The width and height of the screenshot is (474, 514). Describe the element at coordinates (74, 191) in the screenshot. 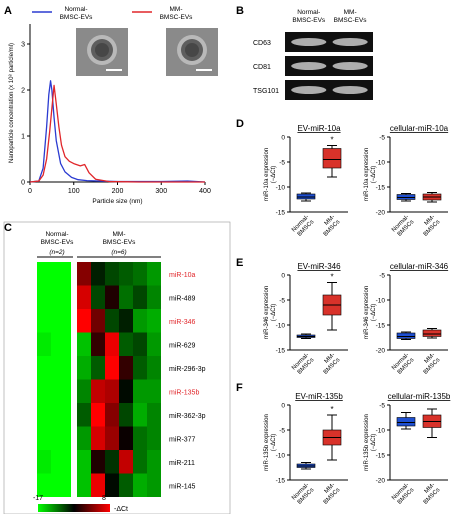

I see `a-x-tick-label: 100` at that location.